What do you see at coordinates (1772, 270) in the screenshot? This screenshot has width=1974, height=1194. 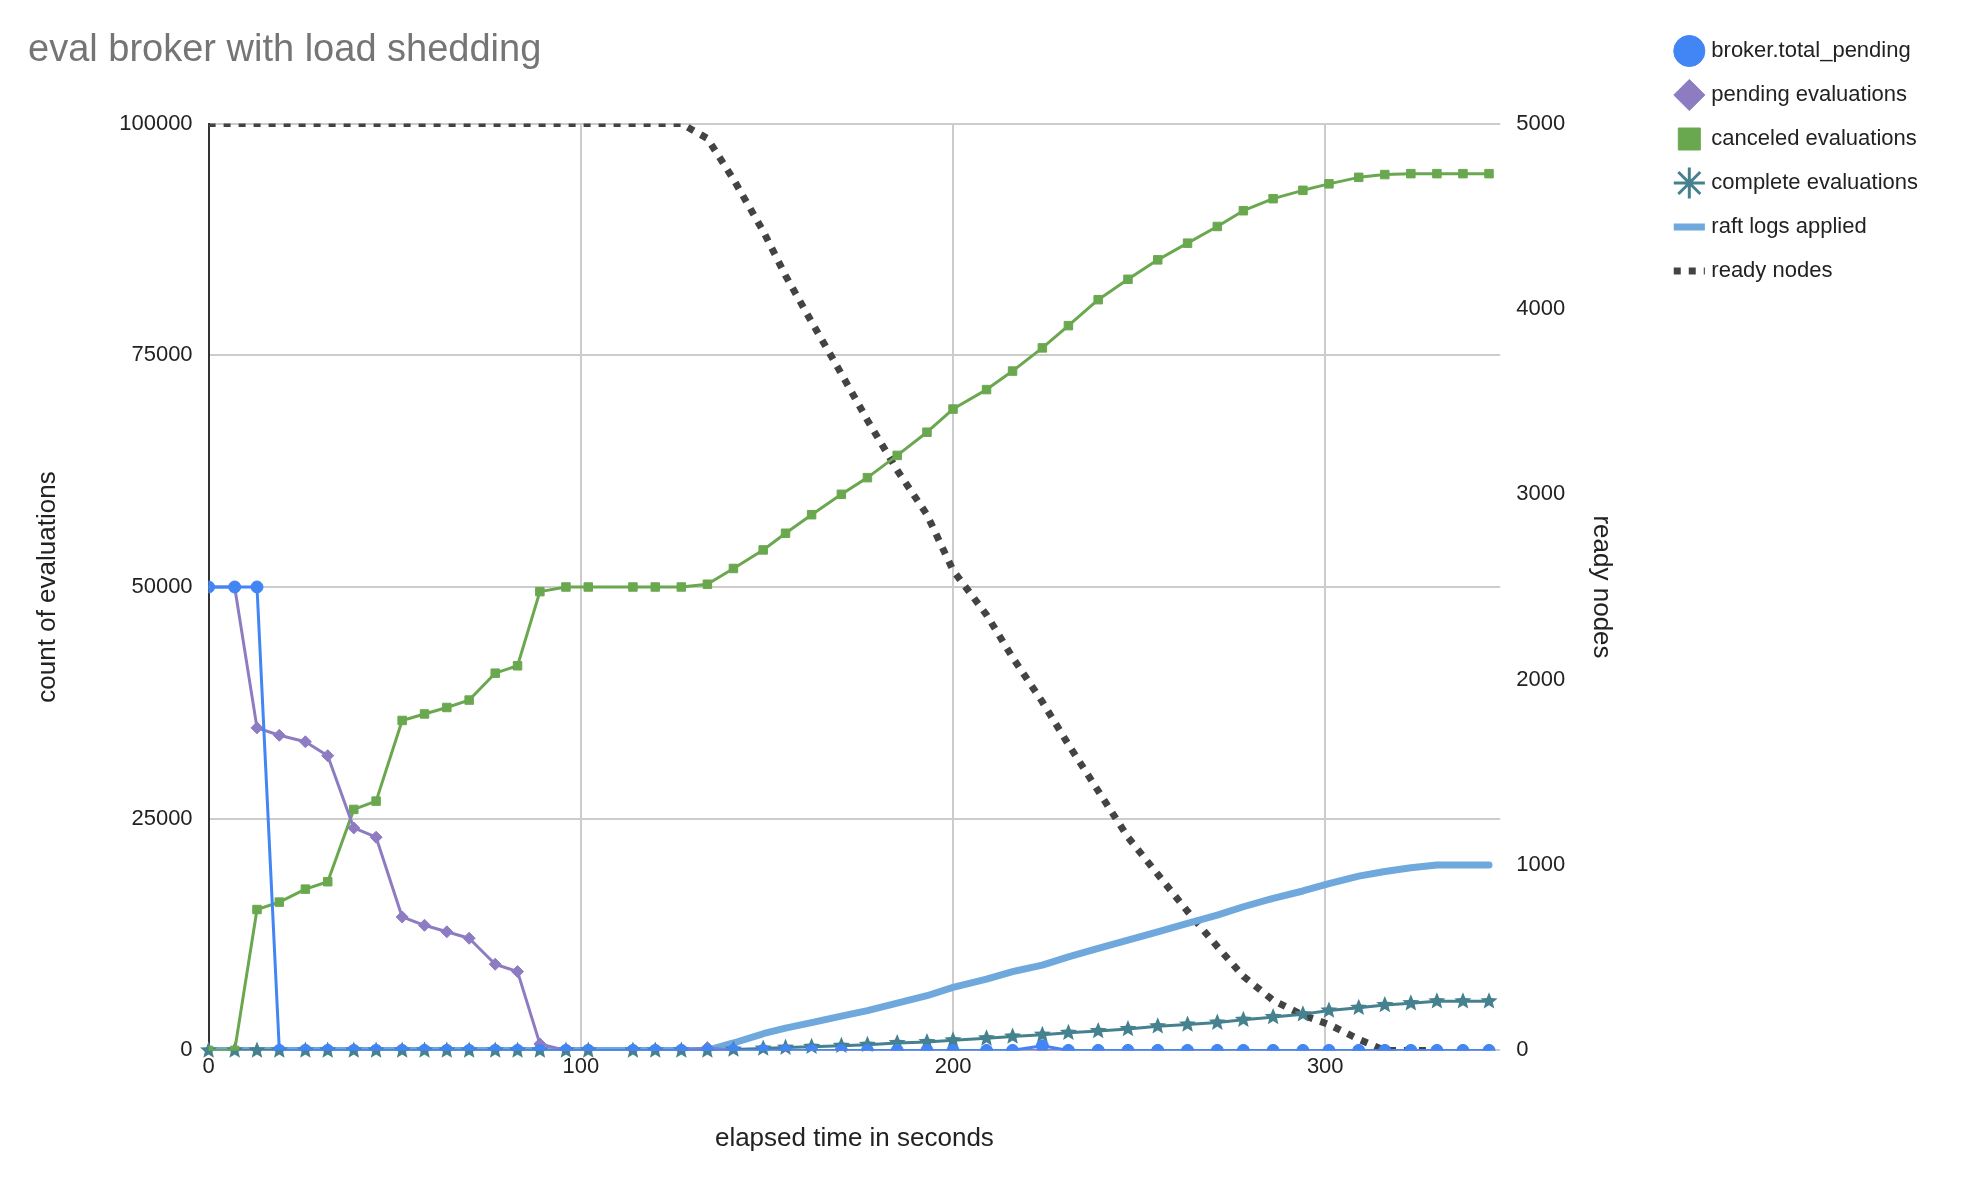 I see `legend-label: ready nodes` at bounding box center [1772, 270].